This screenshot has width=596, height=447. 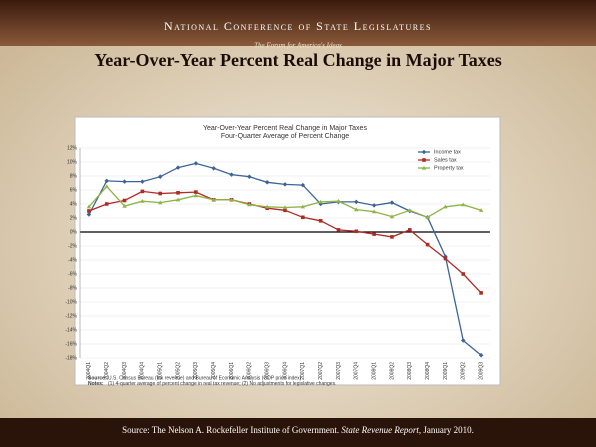 I want to click on x-tick-label: 2006Q2, so click(x=250, y=371).